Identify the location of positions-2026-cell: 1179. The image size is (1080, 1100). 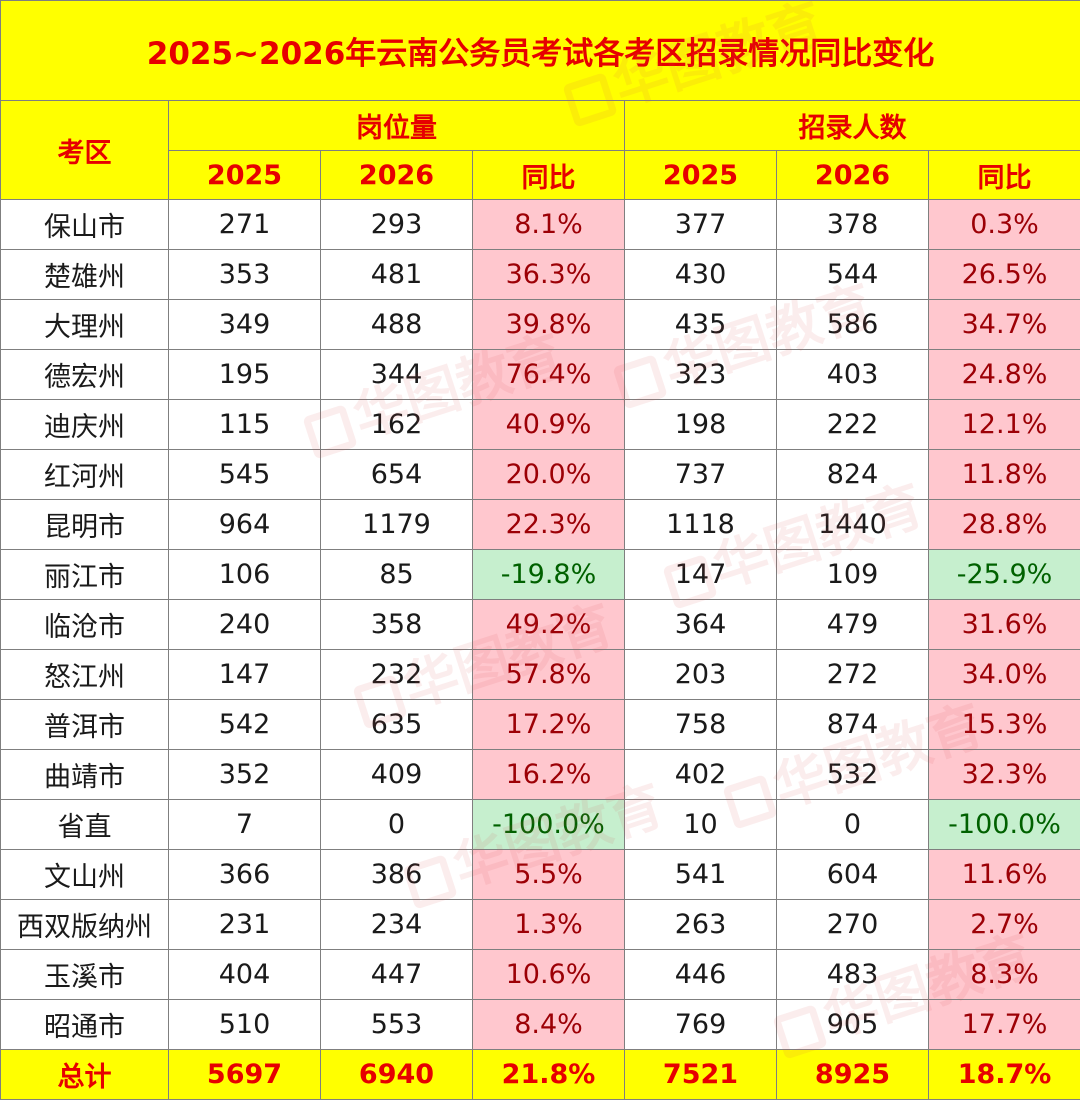
(396, 524).